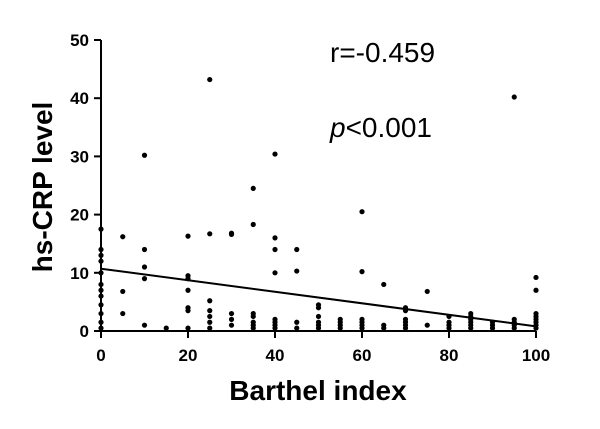  What do you see at coordinates (318, 297) in the screenshot?
I see `regression-line` at bounding box center [318, 297].